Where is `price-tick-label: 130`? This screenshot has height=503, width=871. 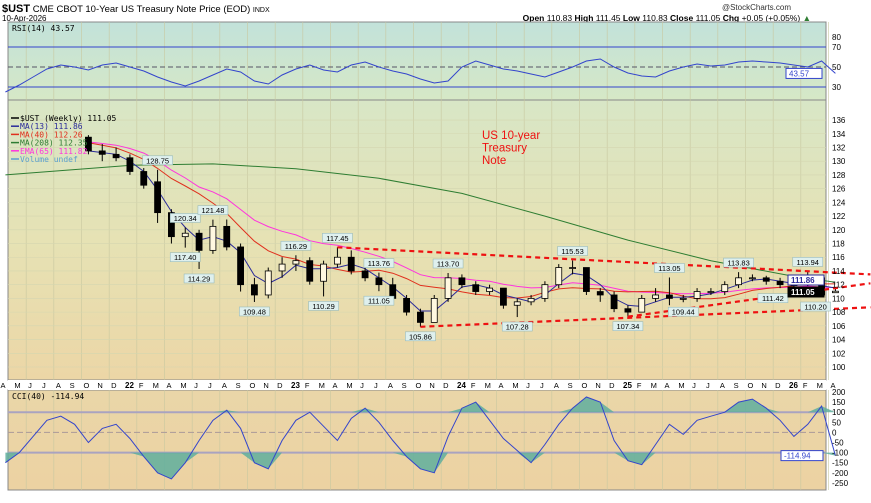 price-tick-label: 130 is located at coordinates (839, 161).